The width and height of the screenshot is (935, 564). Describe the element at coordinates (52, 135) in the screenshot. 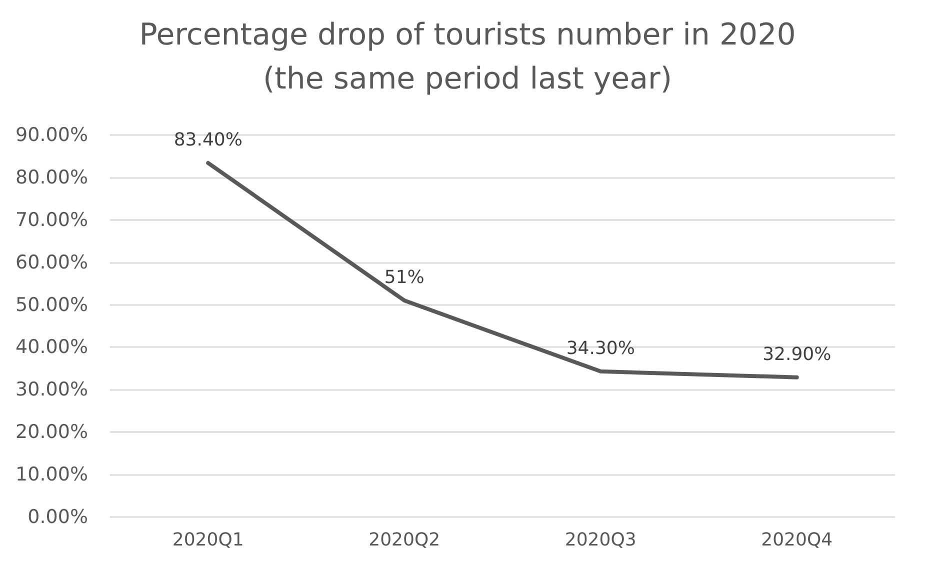

I see `y-tick-label: 90.00%` at that location.